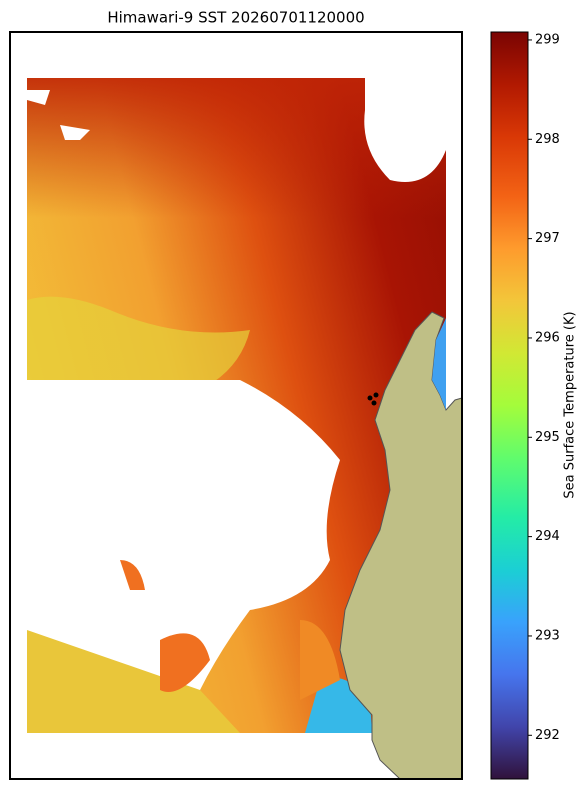 The image size is (588, 794). What do you see at coordinates (547, 735) in the screenshot?
I see `tick-label: 292` at bounding box center [547, 735].